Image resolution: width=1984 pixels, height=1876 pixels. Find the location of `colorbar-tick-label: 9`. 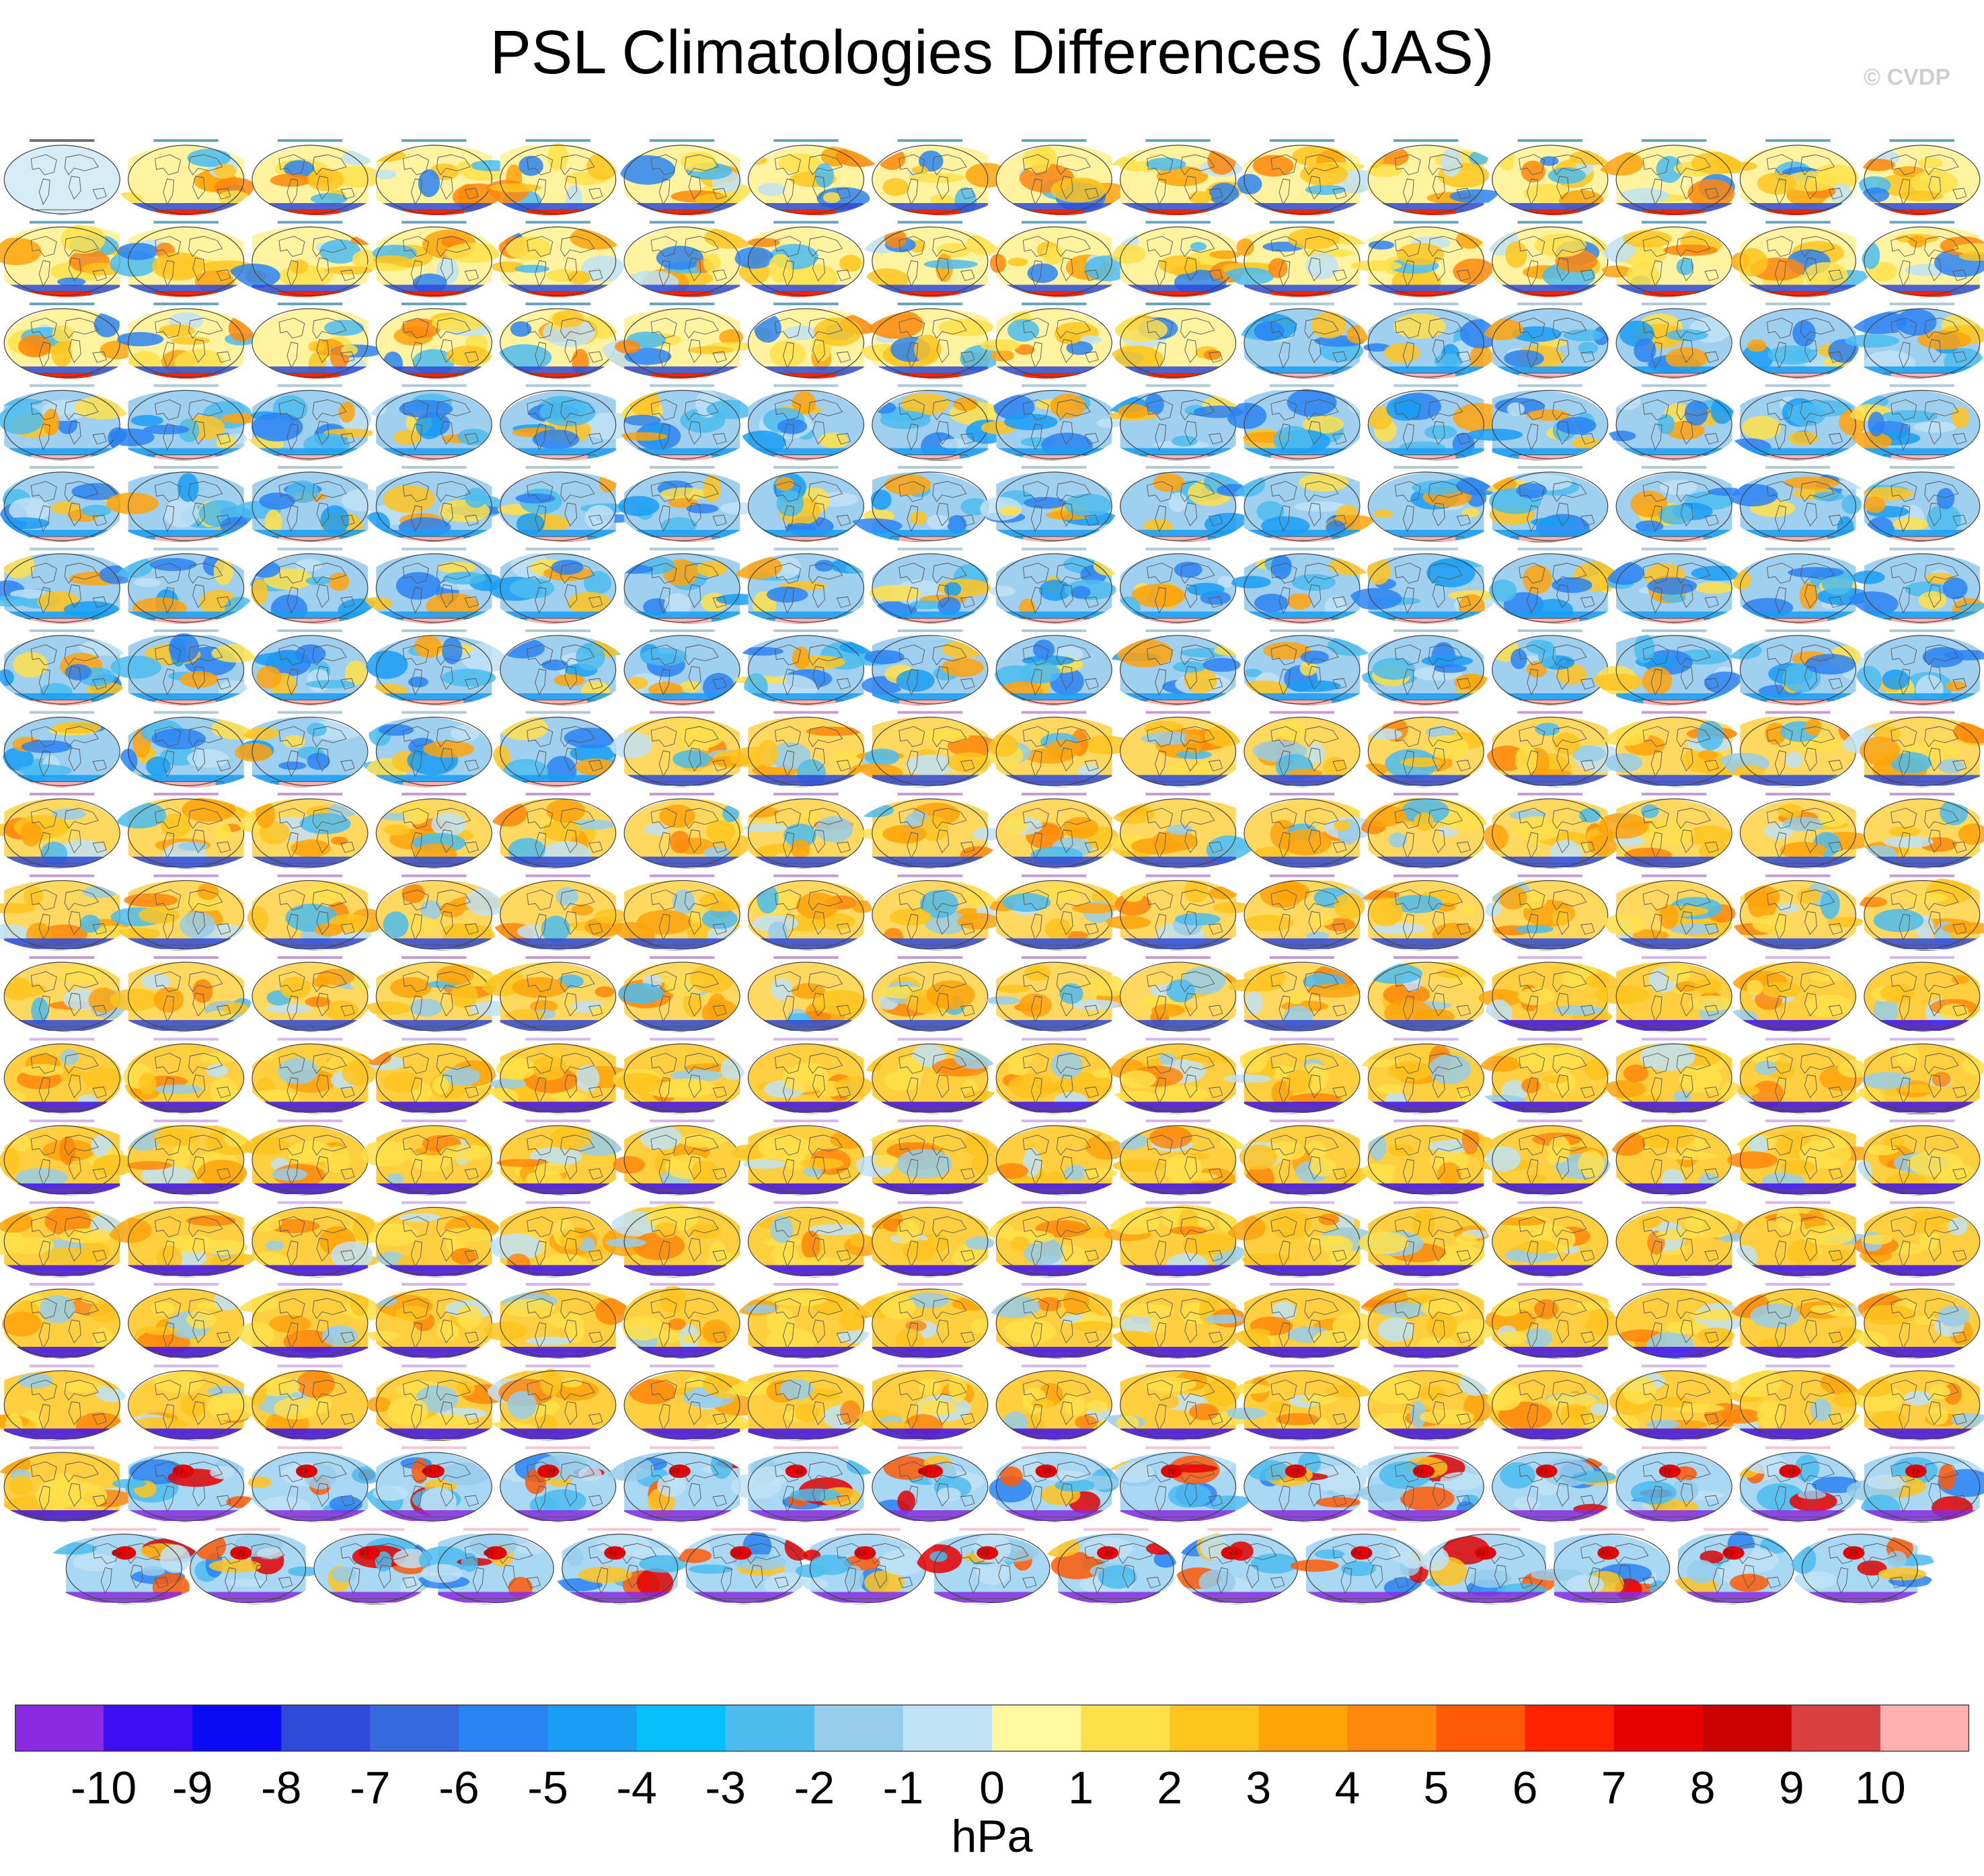

colorbar-tick-label: 9 is located at coordinates (1791, 1787).